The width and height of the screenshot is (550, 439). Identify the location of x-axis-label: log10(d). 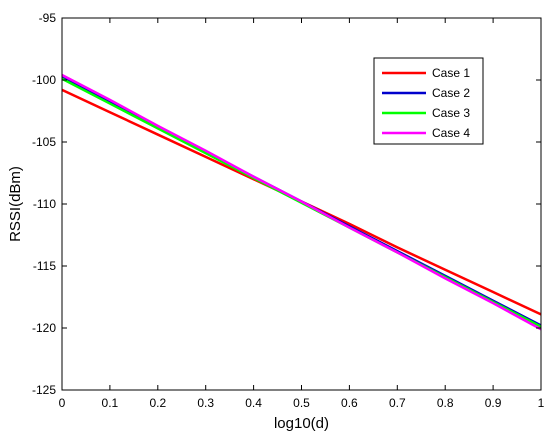
(301, 423).